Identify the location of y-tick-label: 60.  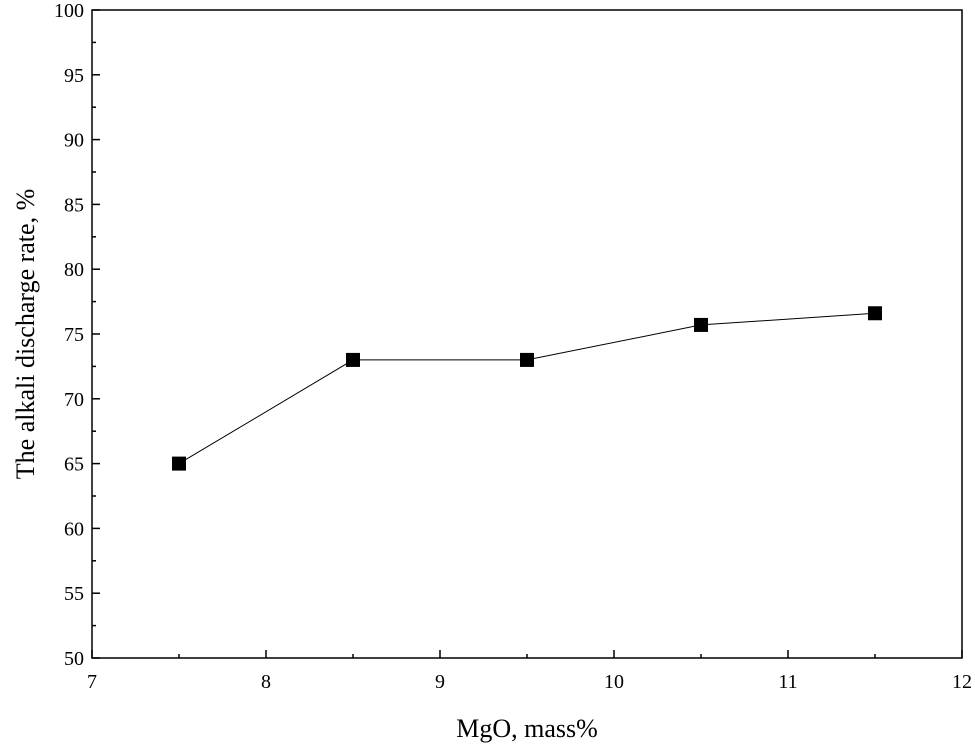
(74, 529).